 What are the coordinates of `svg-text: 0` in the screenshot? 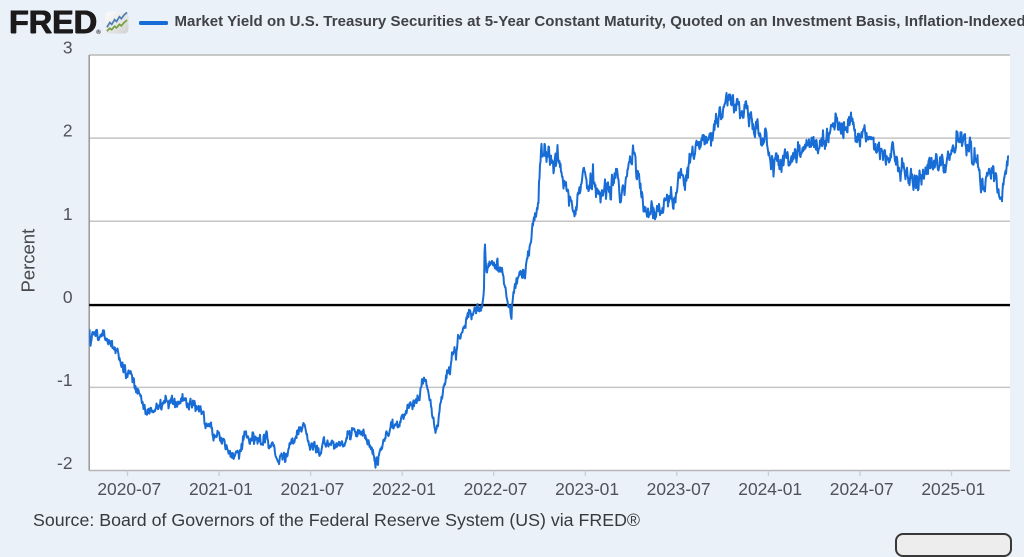 It's located at (68, 297).